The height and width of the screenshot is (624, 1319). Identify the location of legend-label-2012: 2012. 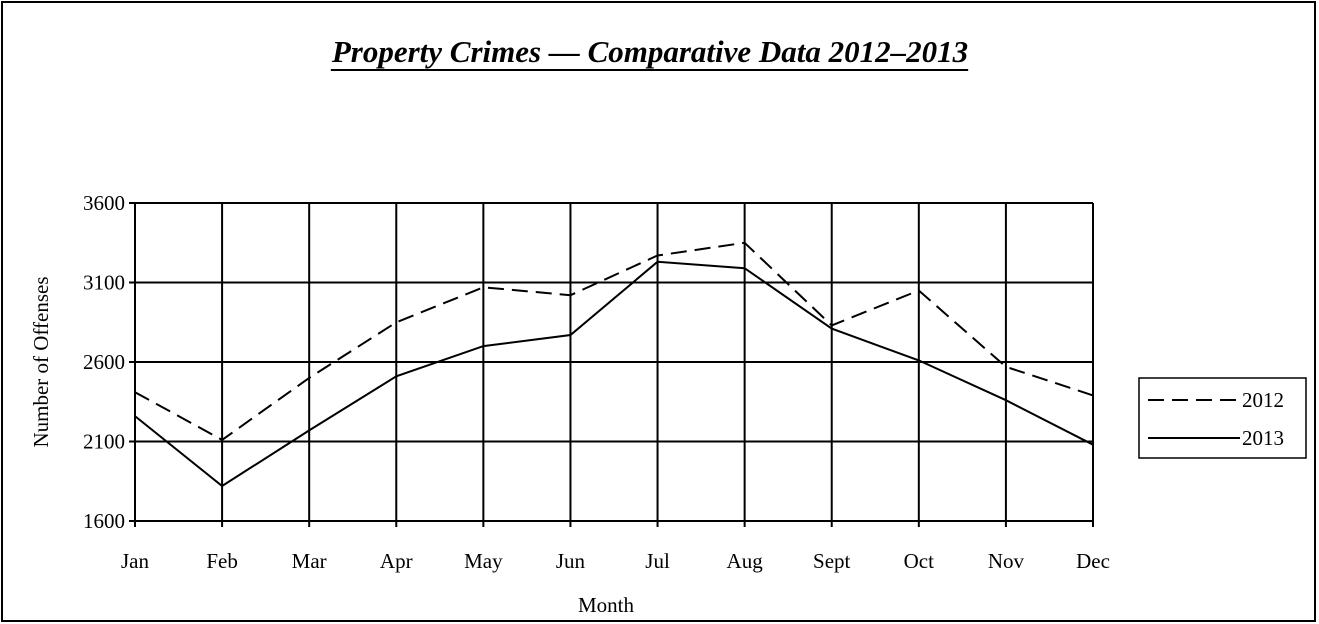
(1263, 400).